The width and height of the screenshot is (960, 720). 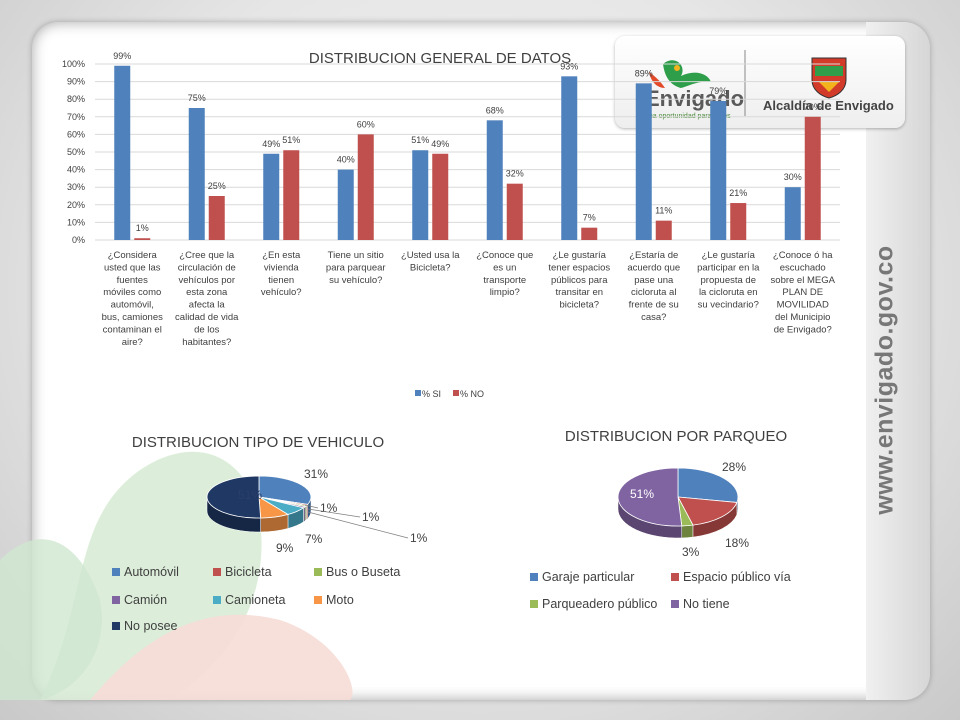 I want to click on pie-data-label: 31%, so click(x=316, y=474).